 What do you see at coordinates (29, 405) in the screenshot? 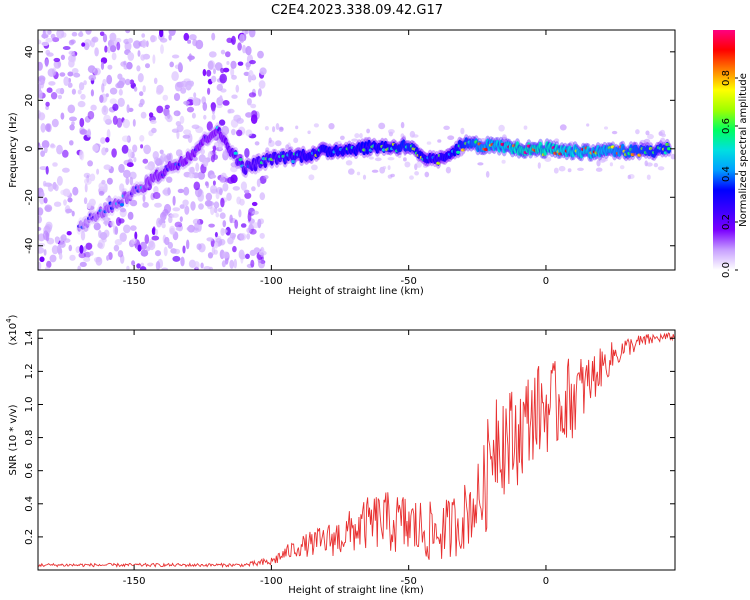
I see `snr-ytick-label: 1.0` at bounding box center [29, 405].